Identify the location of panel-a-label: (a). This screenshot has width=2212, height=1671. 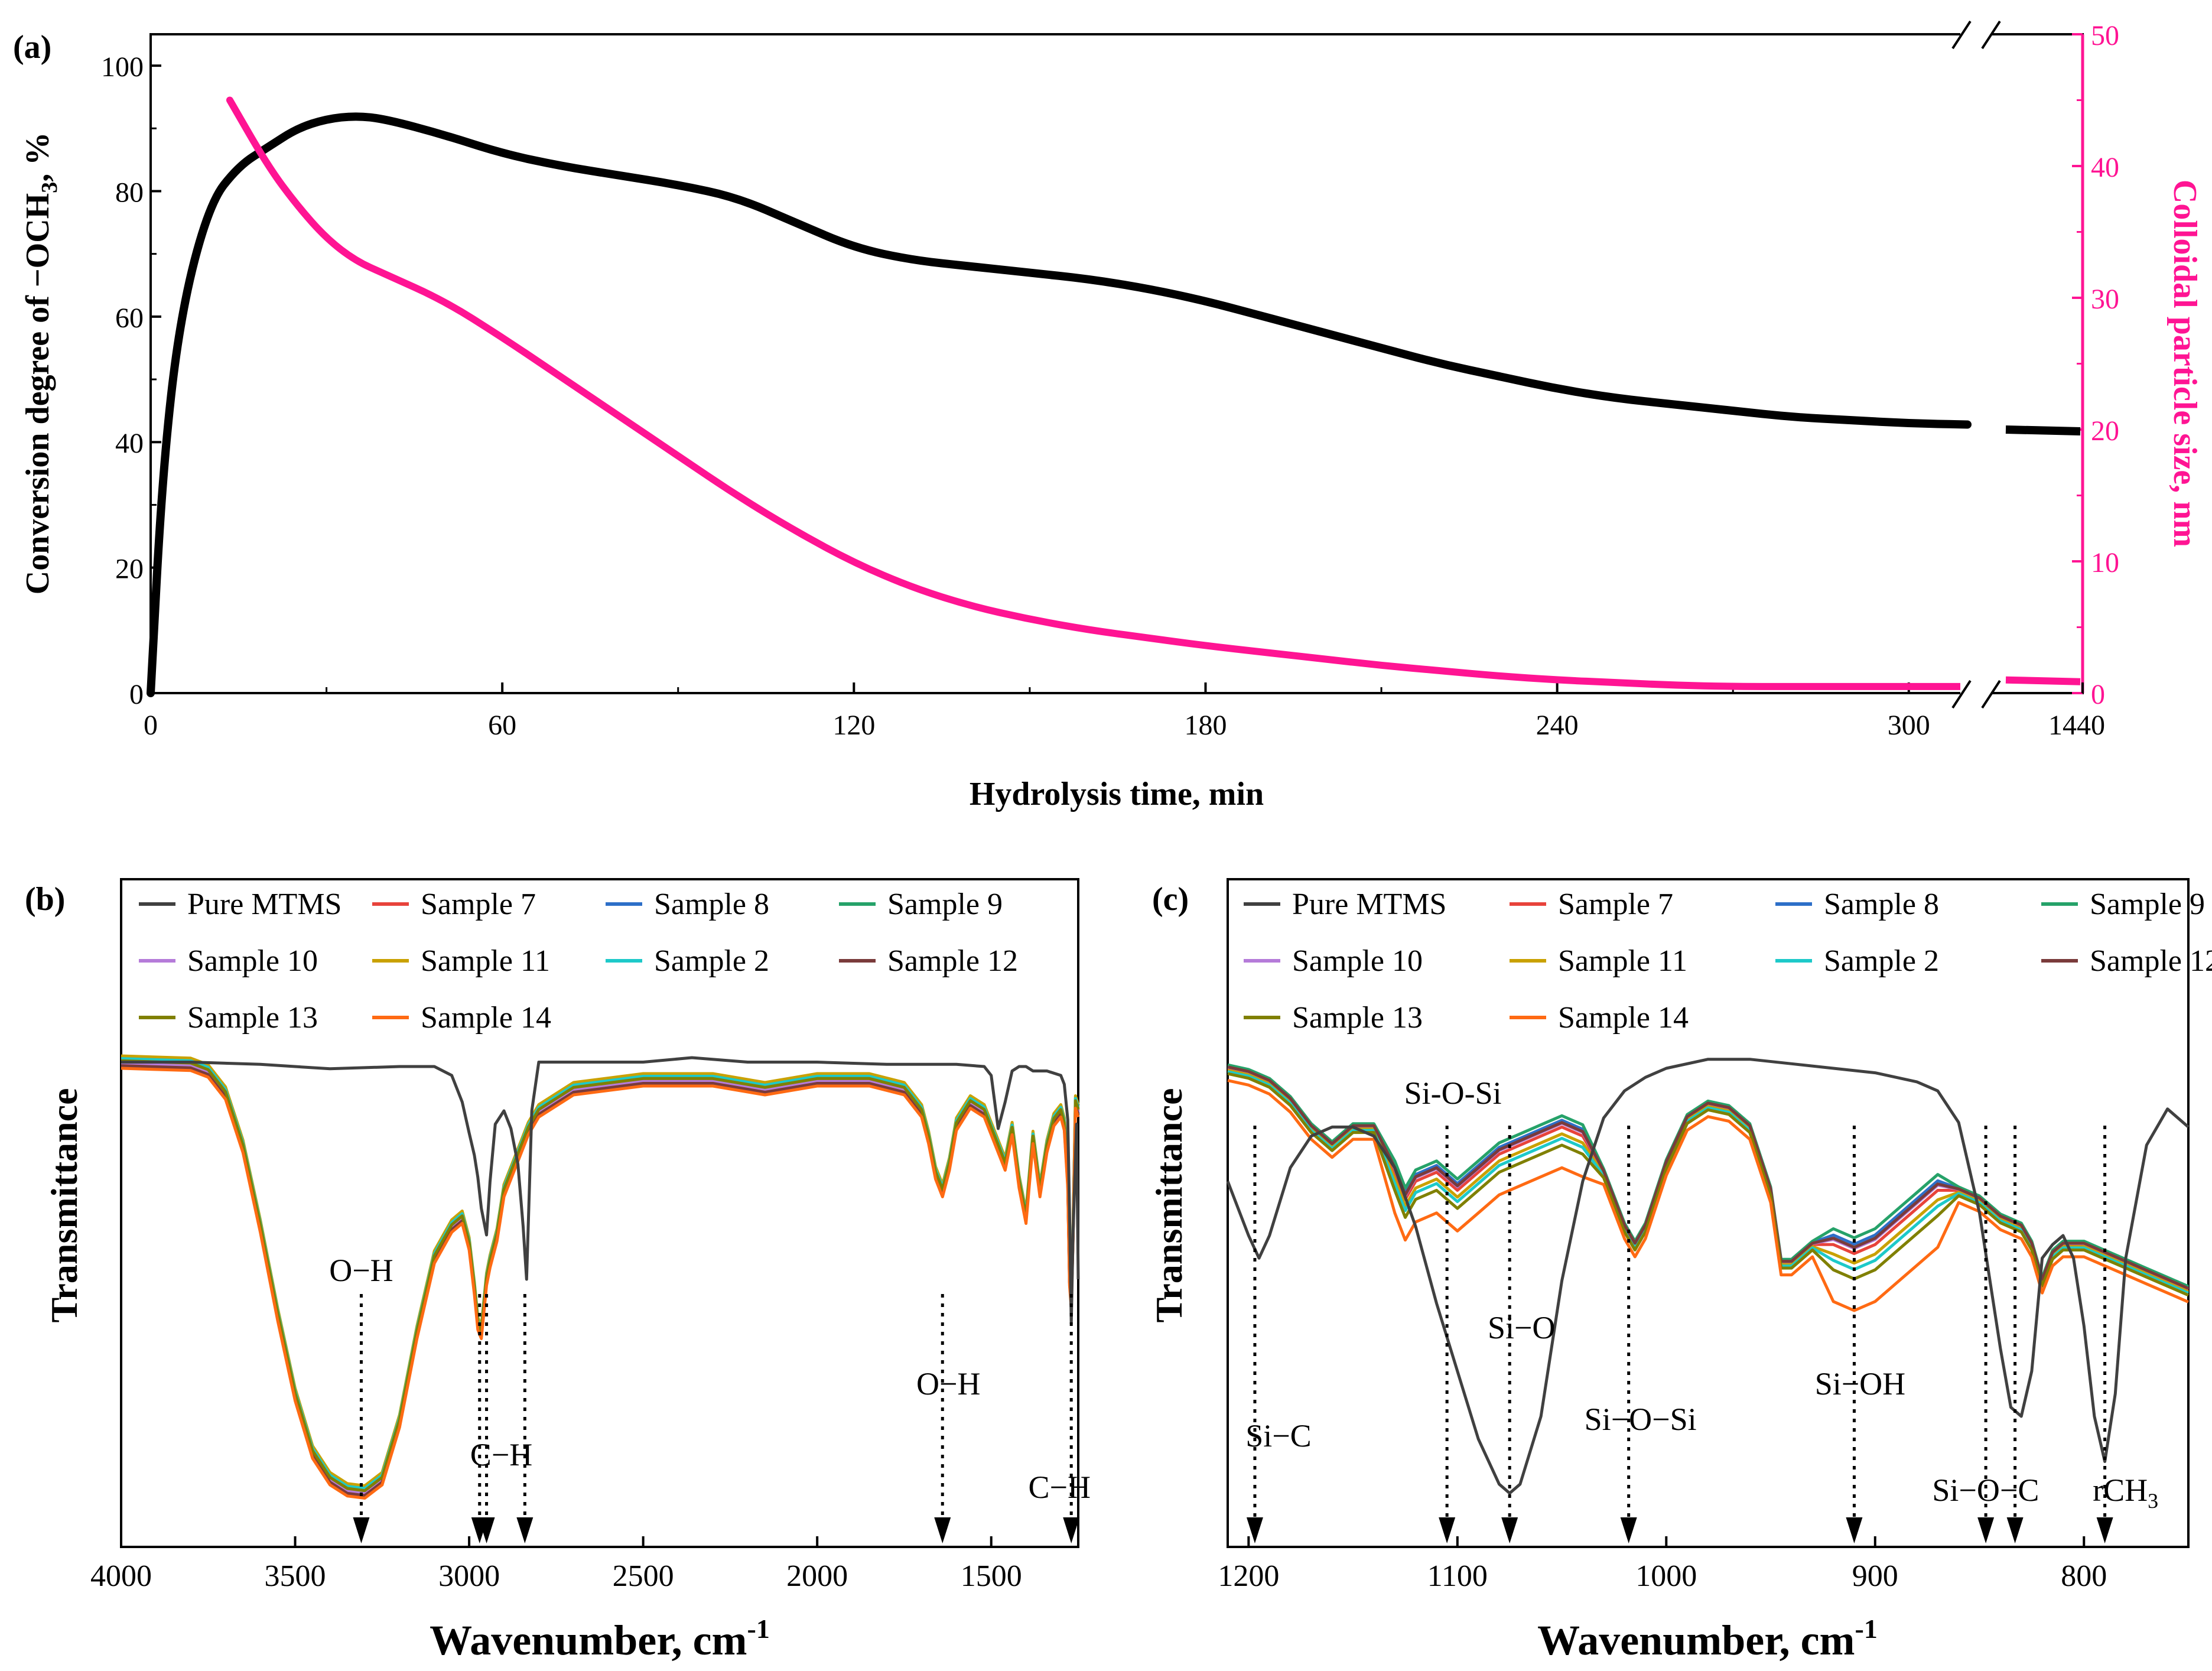
(32, 47).